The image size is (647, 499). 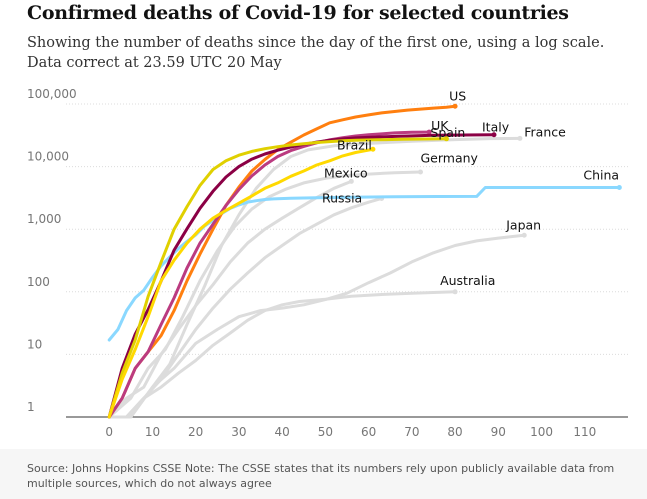 What do you see at coordinates (411, 432) in the screenshot?
I see `x-tick-label: 70` at bounding box center [411, 432].